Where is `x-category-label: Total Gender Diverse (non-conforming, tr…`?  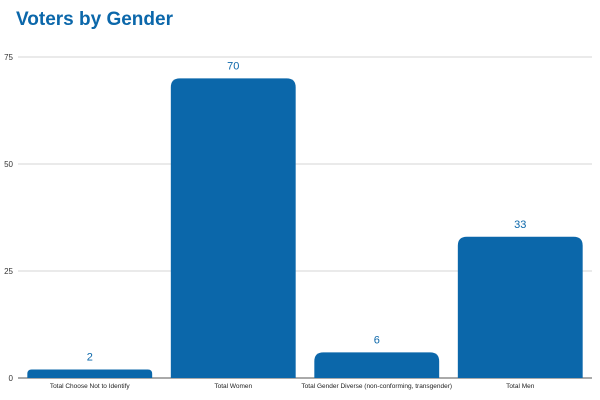 x-category-label: Total Gender Diverse (non-conforming, tr… is located at coordinates (376, 386).